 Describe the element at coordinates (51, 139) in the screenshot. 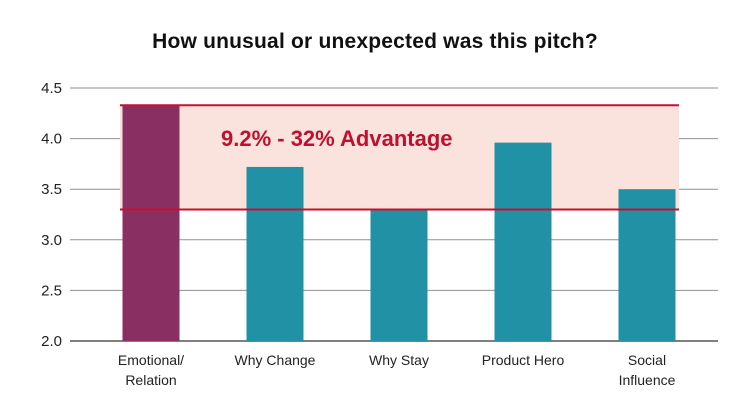

I see `y-tick-label: 4.0` at that location.